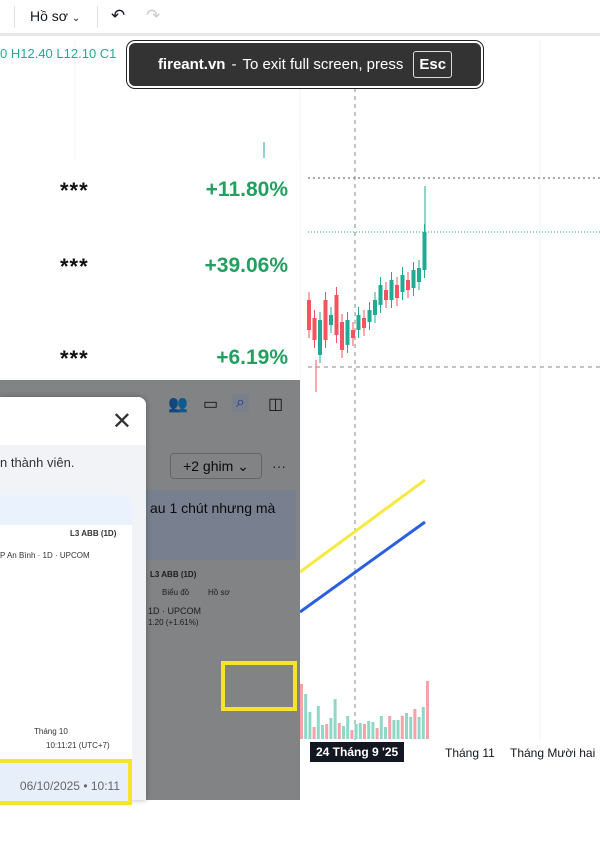  What do you see at coordinates (357, 752) in the screenshot?
I see `crosshair-date-label: 24 Tháng 9 '25` at bounding box center [357, 752].